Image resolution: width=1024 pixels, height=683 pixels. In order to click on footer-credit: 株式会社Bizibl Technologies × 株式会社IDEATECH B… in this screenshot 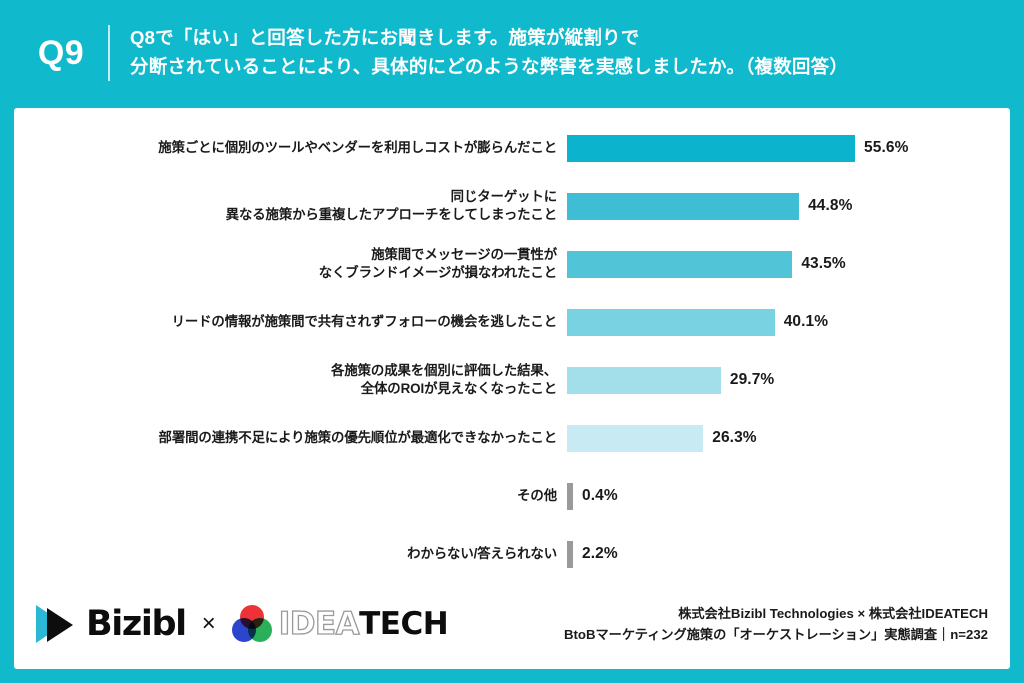, I will do `click(776, 624)`.